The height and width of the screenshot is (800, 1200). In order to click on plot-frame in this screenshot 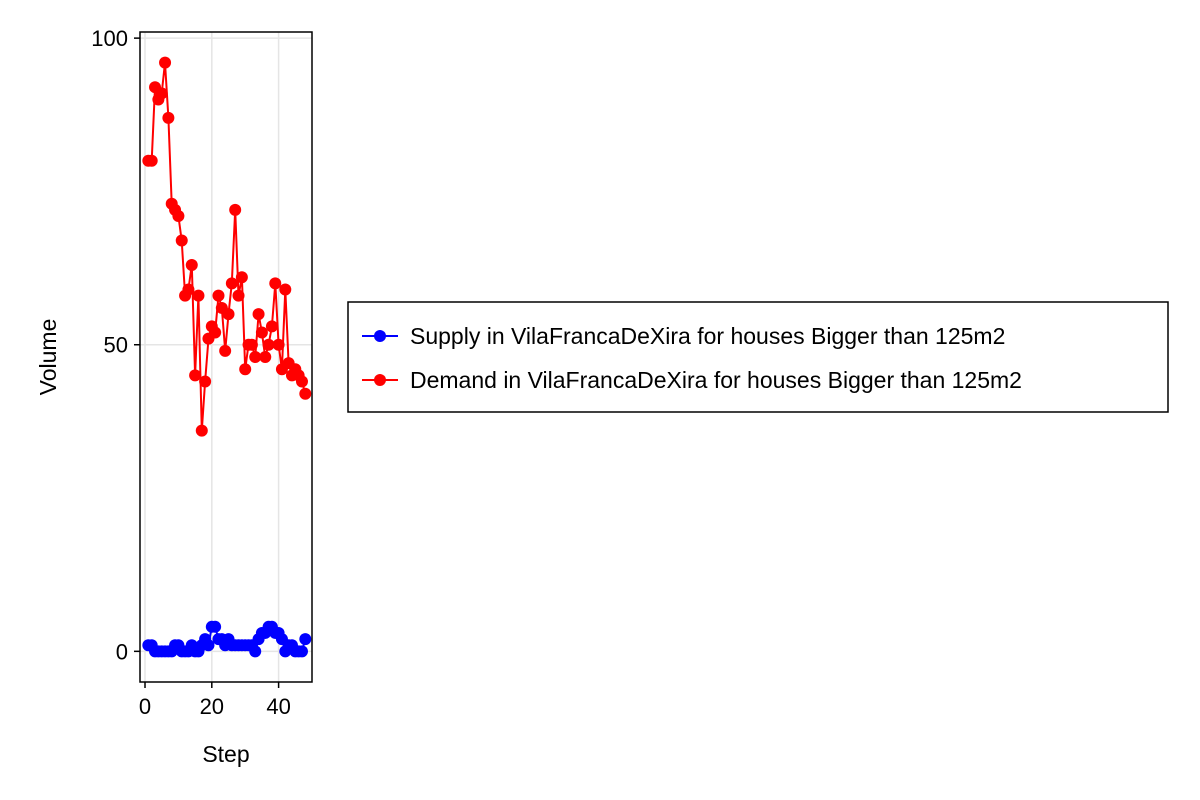, I will do `click(226, 357)`.